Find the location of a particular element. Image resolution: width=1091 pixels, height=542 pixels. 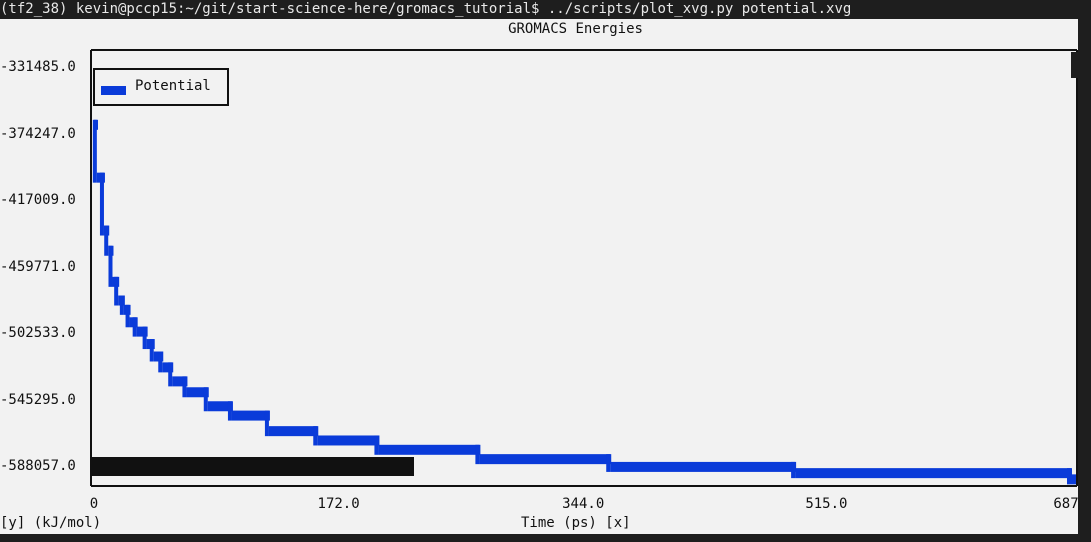

y-tick-label: -374247.0 is located at coordinates (38, 133).